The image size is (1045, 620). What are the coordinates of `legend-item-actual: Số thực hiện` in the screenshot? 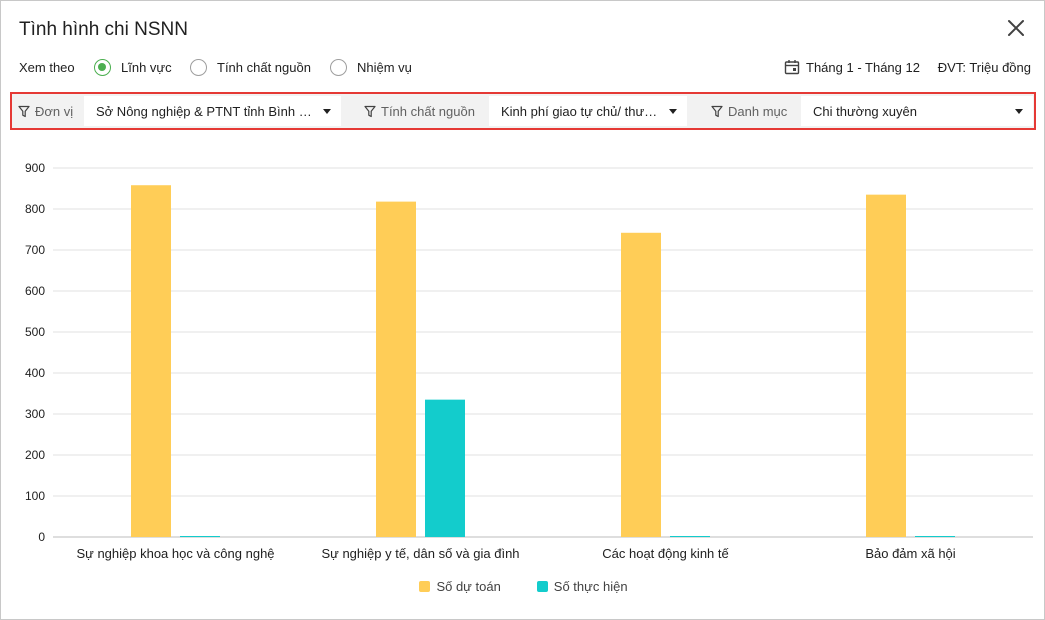 It's located at (582, 586).